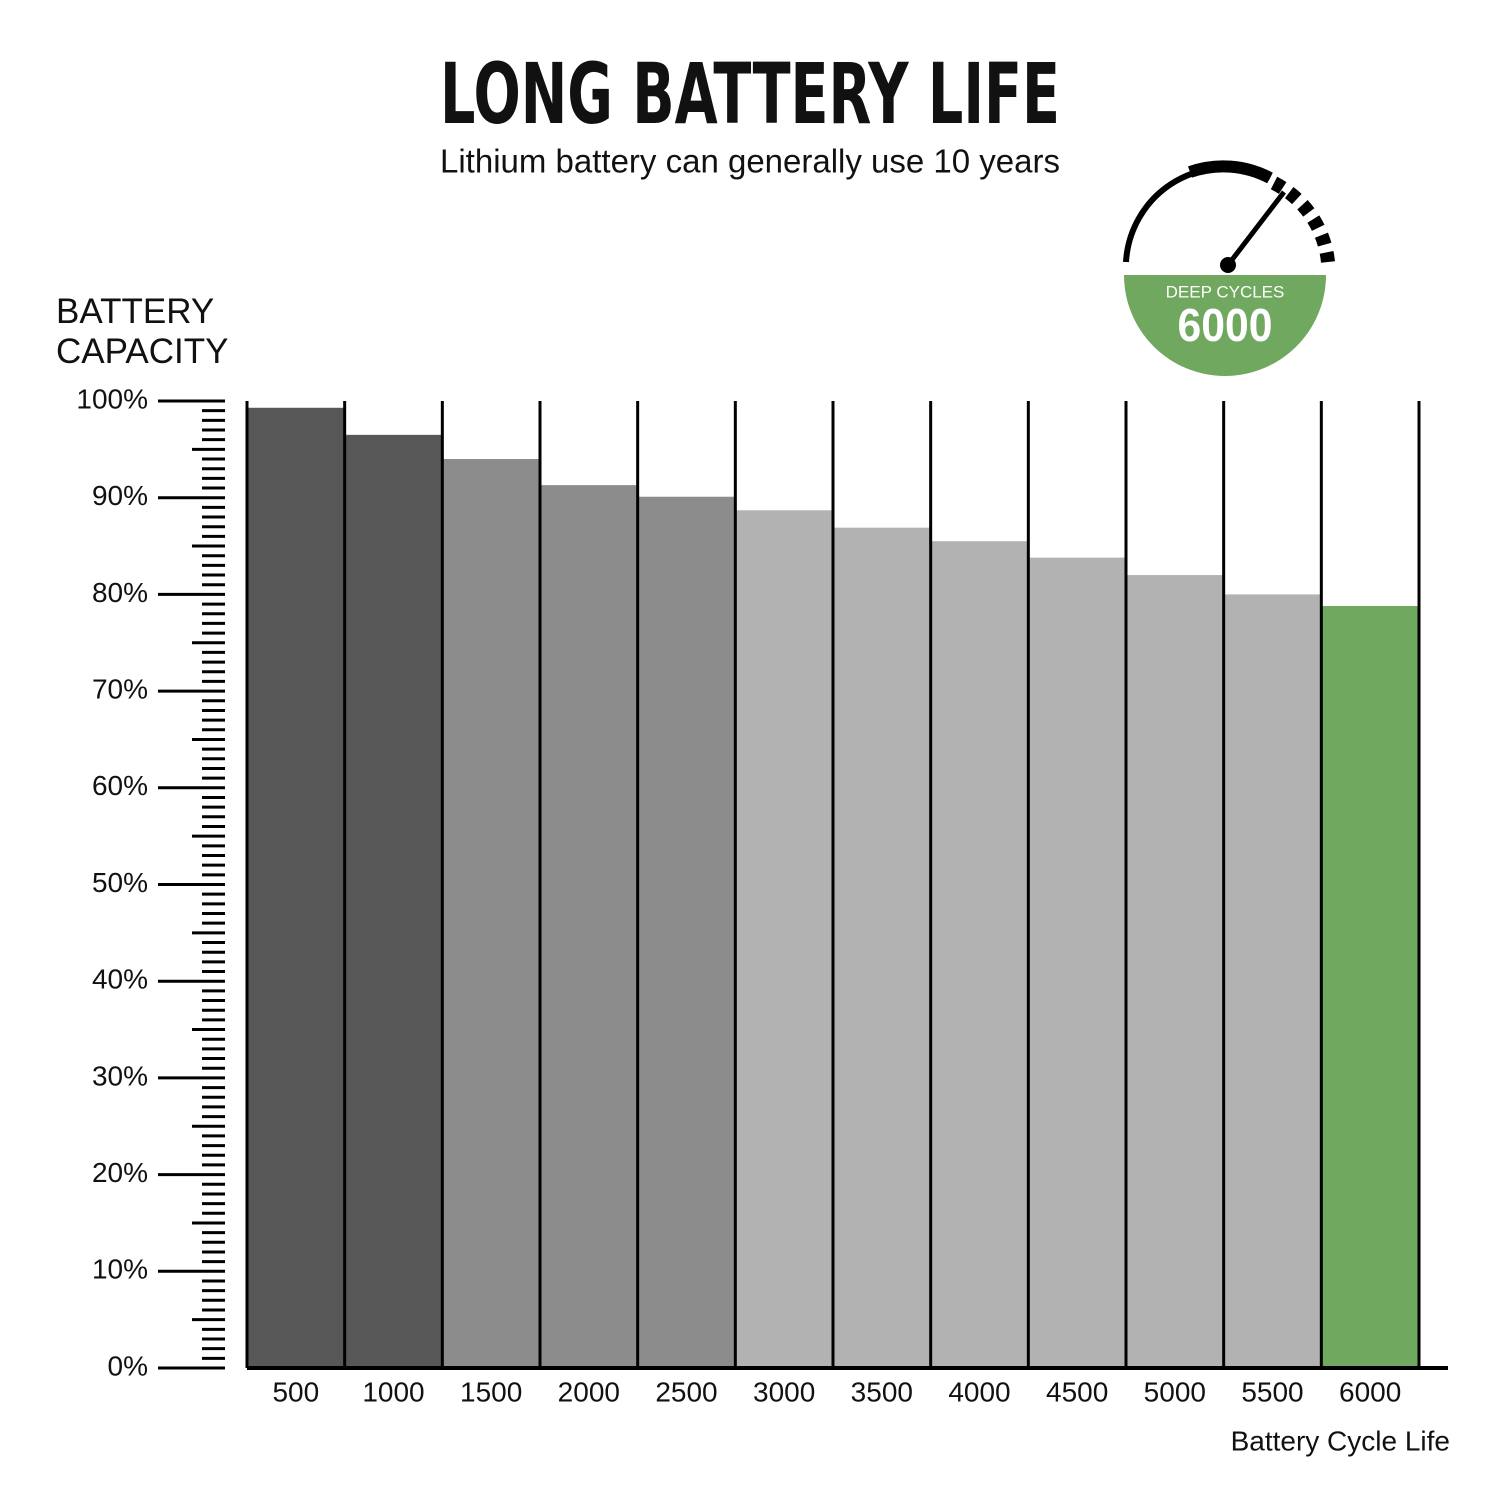 The width and height of the screenshot is (1500, 1500). I want to click on badge-label: DEEP CYCLES, so click(1225, 291).